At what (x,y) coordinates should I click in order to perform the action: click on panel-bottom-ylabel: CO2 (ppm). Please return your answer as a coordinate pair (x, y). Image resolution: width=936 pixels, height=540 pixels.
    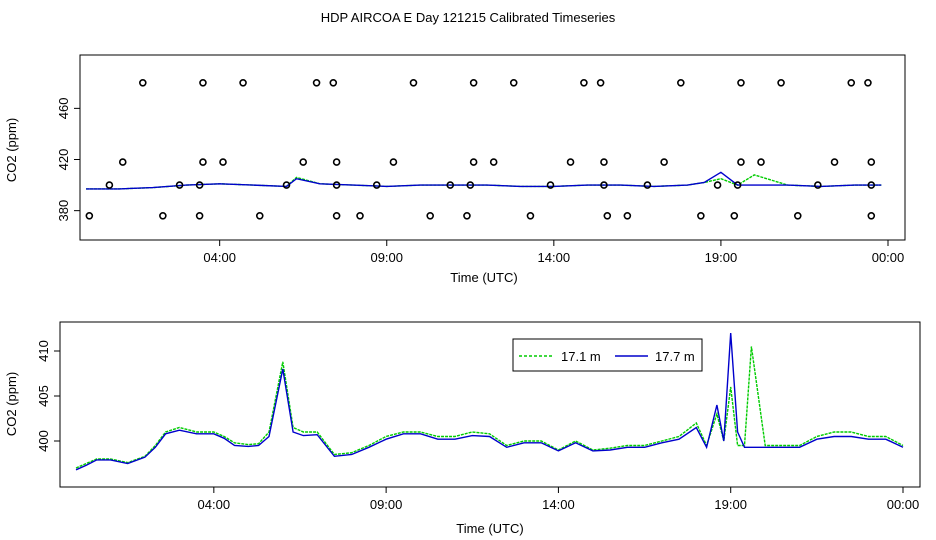
    Looking at the image, I should click on (11, 404).